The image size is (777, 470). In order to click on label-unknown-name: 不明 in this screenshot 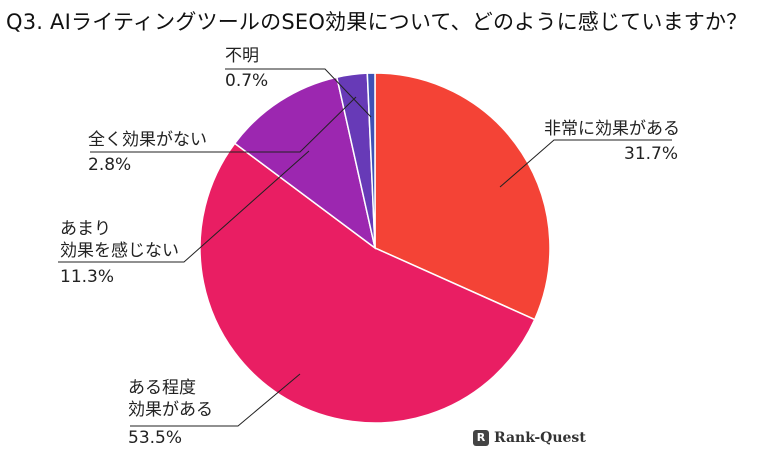, I will do `click(242, 56)`.